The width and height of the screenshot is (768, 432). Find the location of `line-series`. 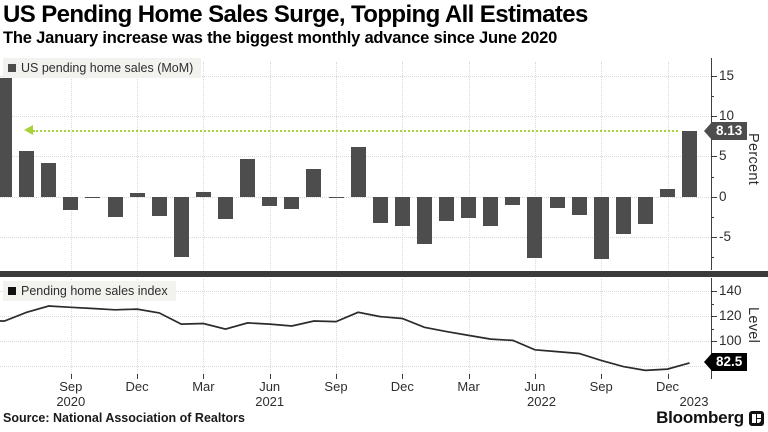

line-series is located at coordinates (345, 338).